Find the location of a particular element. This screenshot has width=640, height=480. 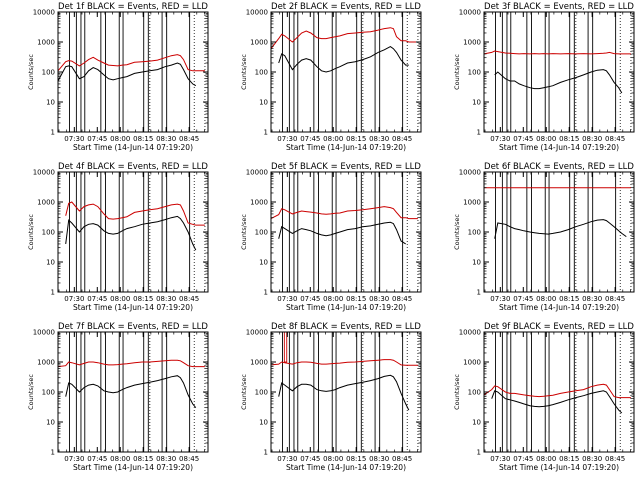

panel-title: Det 4f BLACK = Events, RED = LLD is located at coordinates (133, 167).